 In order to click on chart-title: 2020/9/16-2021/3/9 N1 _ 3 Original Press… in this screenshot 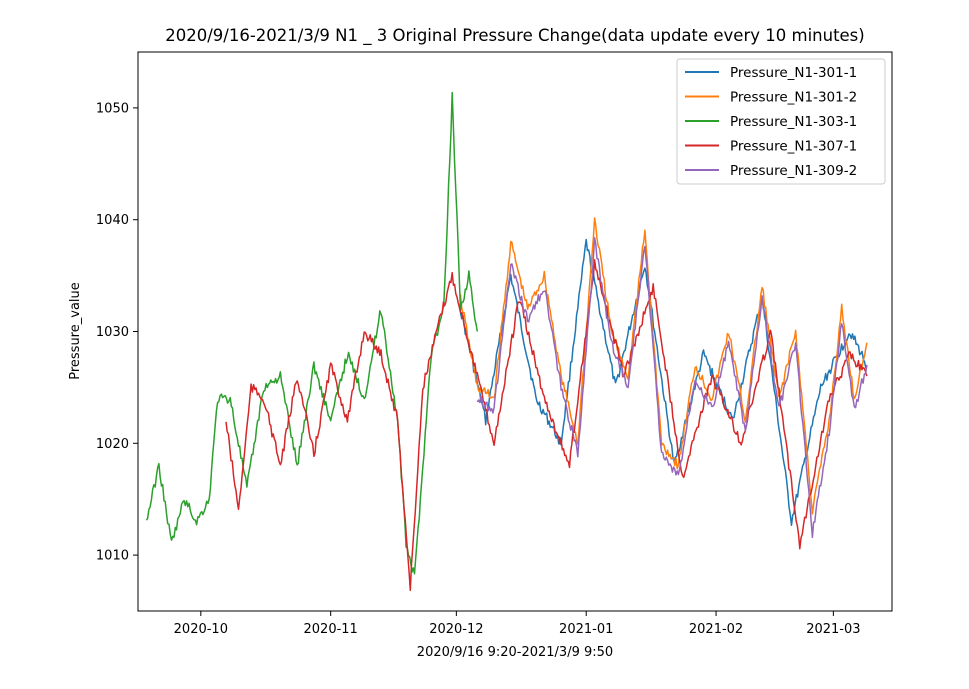, I will do `click(514, 36)`.